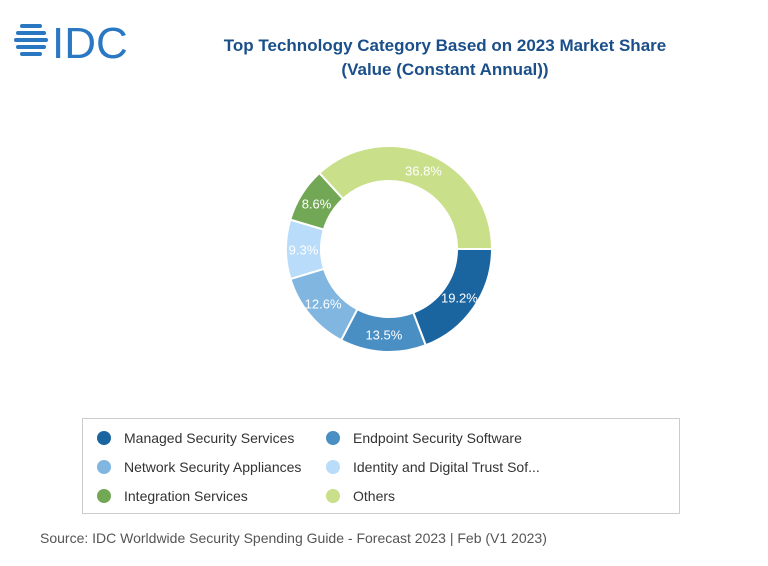 Image resolution: width=768 pixels, height=566 pixels. I want to click on donut-chart: 19.2% 13.5% 12.6% 9.3% 8.6% 36.8%, so click(389, 249).